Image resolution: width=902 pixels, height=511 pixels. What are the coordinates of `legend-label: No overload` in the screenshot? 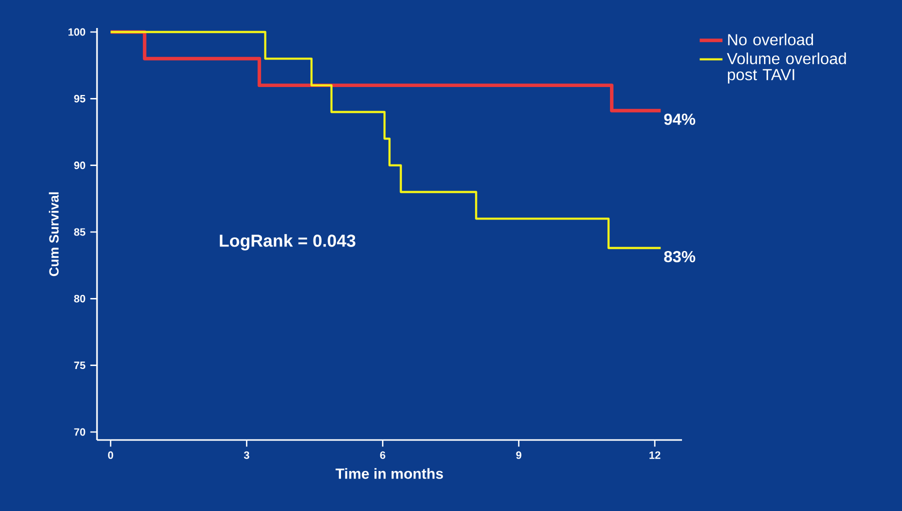 It's located at (770, 40).